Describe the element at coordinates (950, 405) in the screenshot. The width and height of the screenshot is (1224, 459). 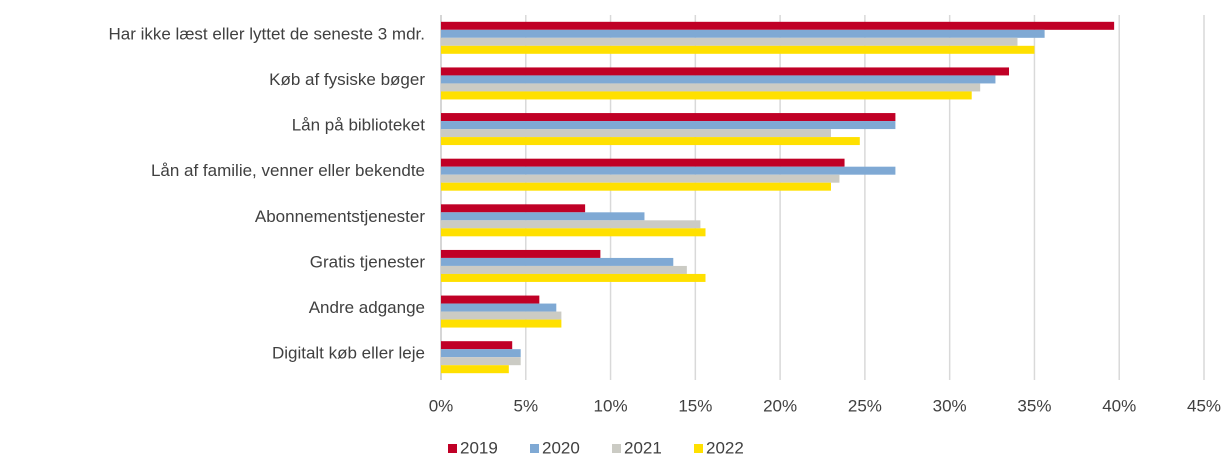
I see `x-tick-label: 30%` at that location.